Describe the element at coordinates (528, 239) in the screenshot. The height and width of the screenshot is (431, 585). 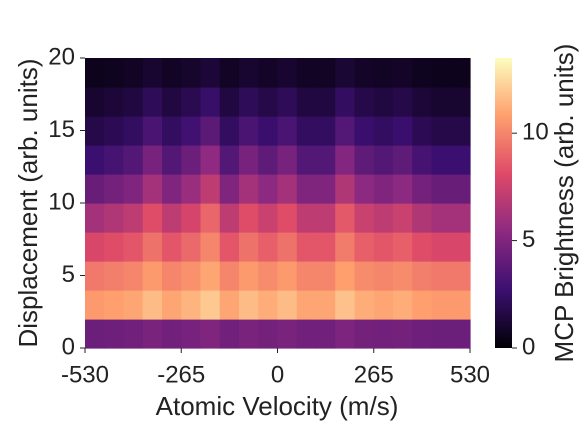
I see `colorbar-tick-label: 5` at that location.